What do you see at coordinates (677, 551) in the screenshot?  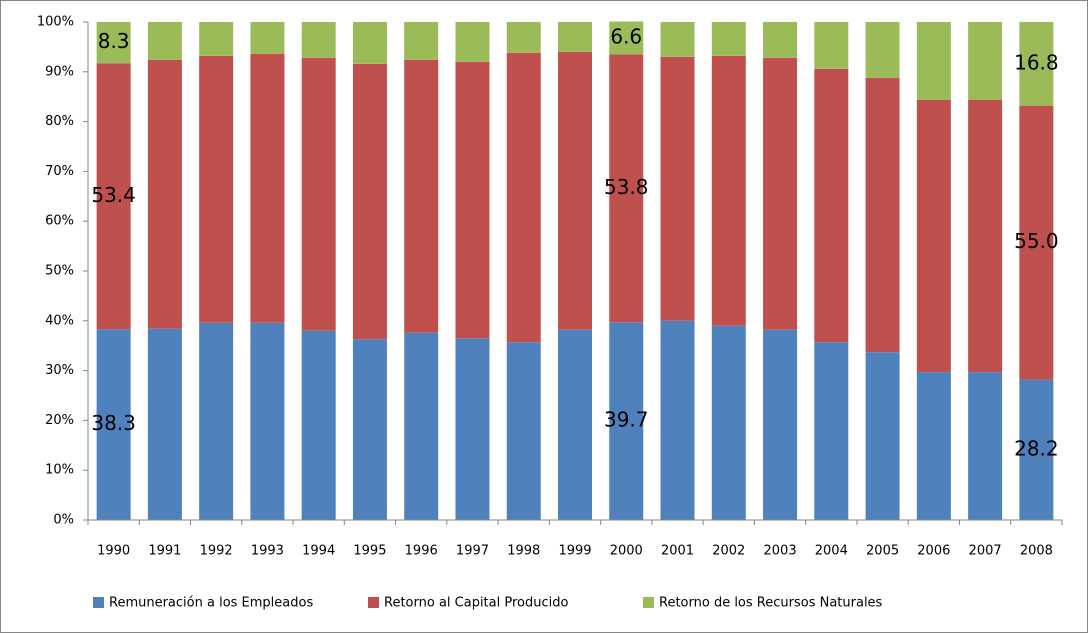 I see `x-tick-label: 2001` at bounding box center [677, 551].